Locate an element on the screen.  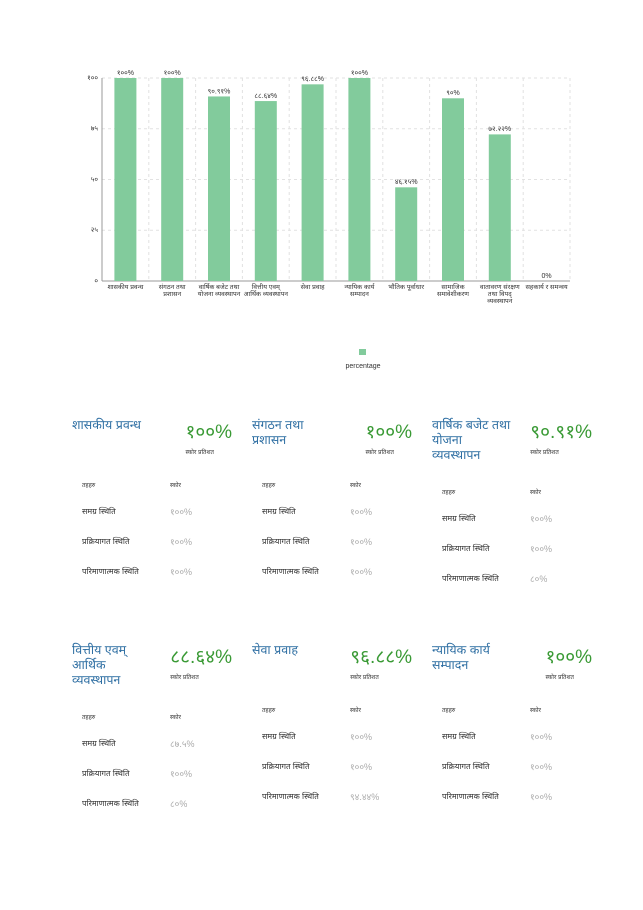
table-row: परिमाणात्मक स्थिति ८०% is located at coordinates (157, 803).